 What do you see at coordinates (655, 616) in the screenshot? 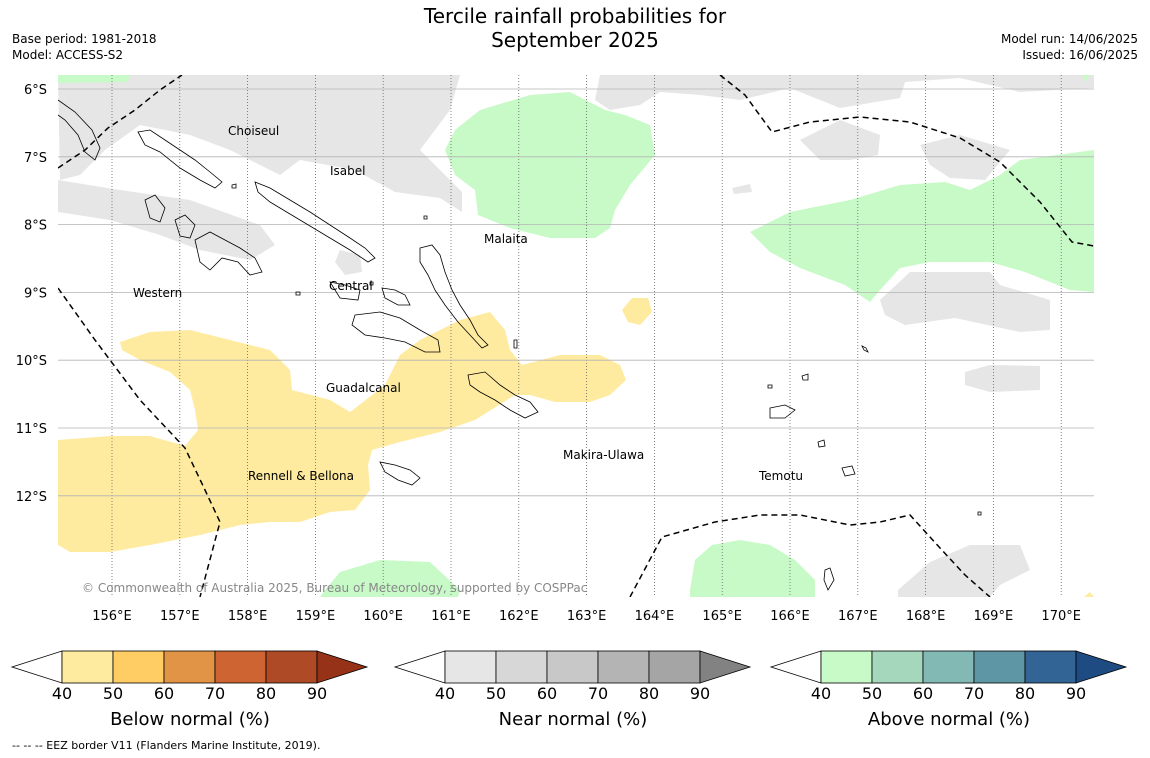
I see `longitude-label: 164°E` at bounding box center [655, 616].